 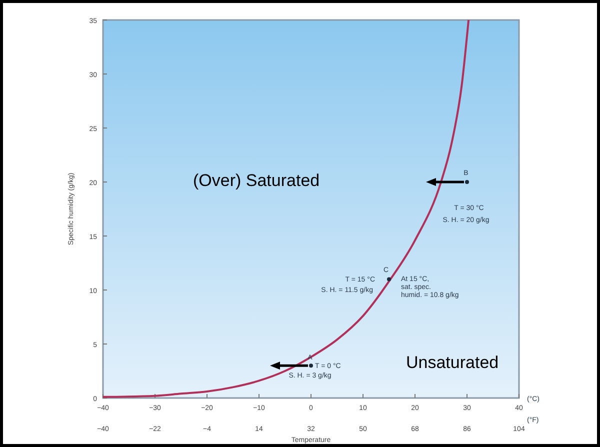 I want to click on annotation: Unsaturated, so click(x=452, y=362).